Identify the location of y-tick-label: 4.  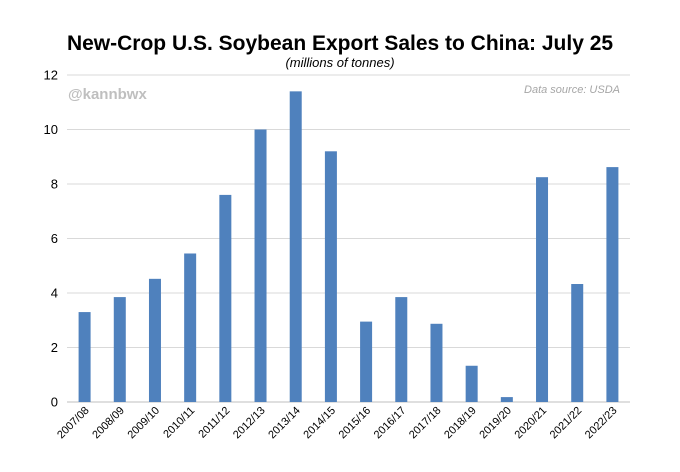
(54, 293).